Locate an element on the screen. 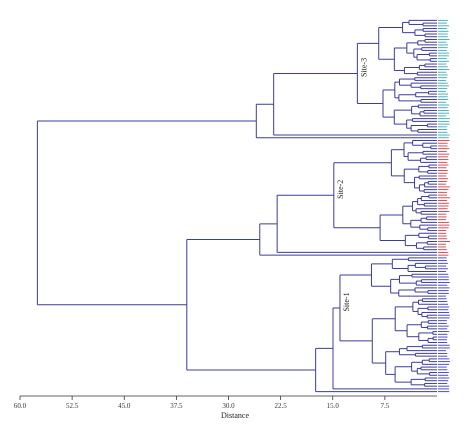 The width and height of the screenshot is (474, 435). x-tick-label: 30.0 is located at coordinates (228, 406).